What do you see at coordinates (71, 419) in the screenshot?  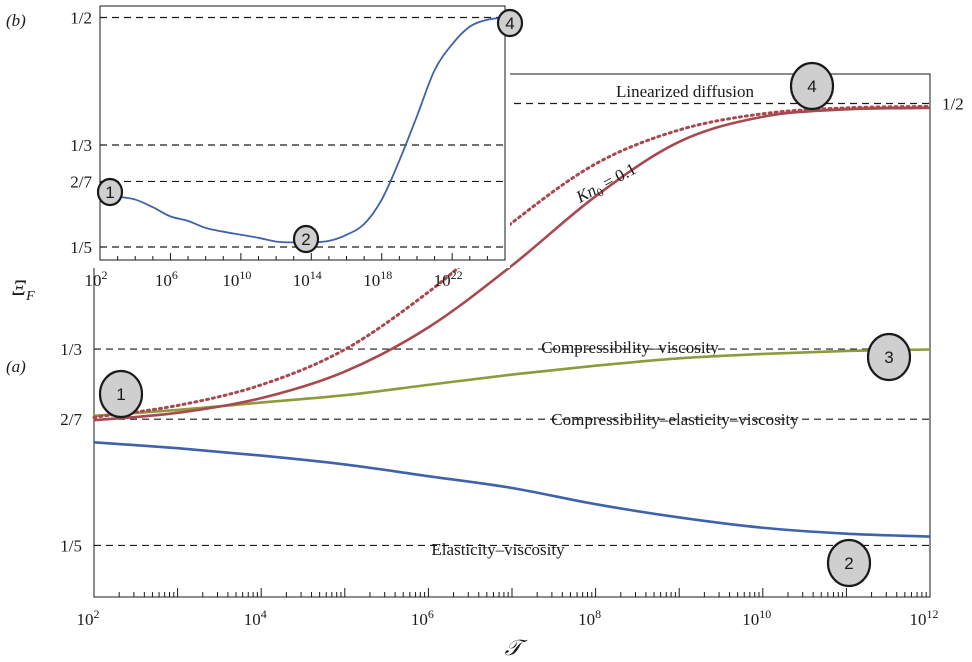 I see `y-tick-label-a: 2/7` at bounding box center [71, 419].